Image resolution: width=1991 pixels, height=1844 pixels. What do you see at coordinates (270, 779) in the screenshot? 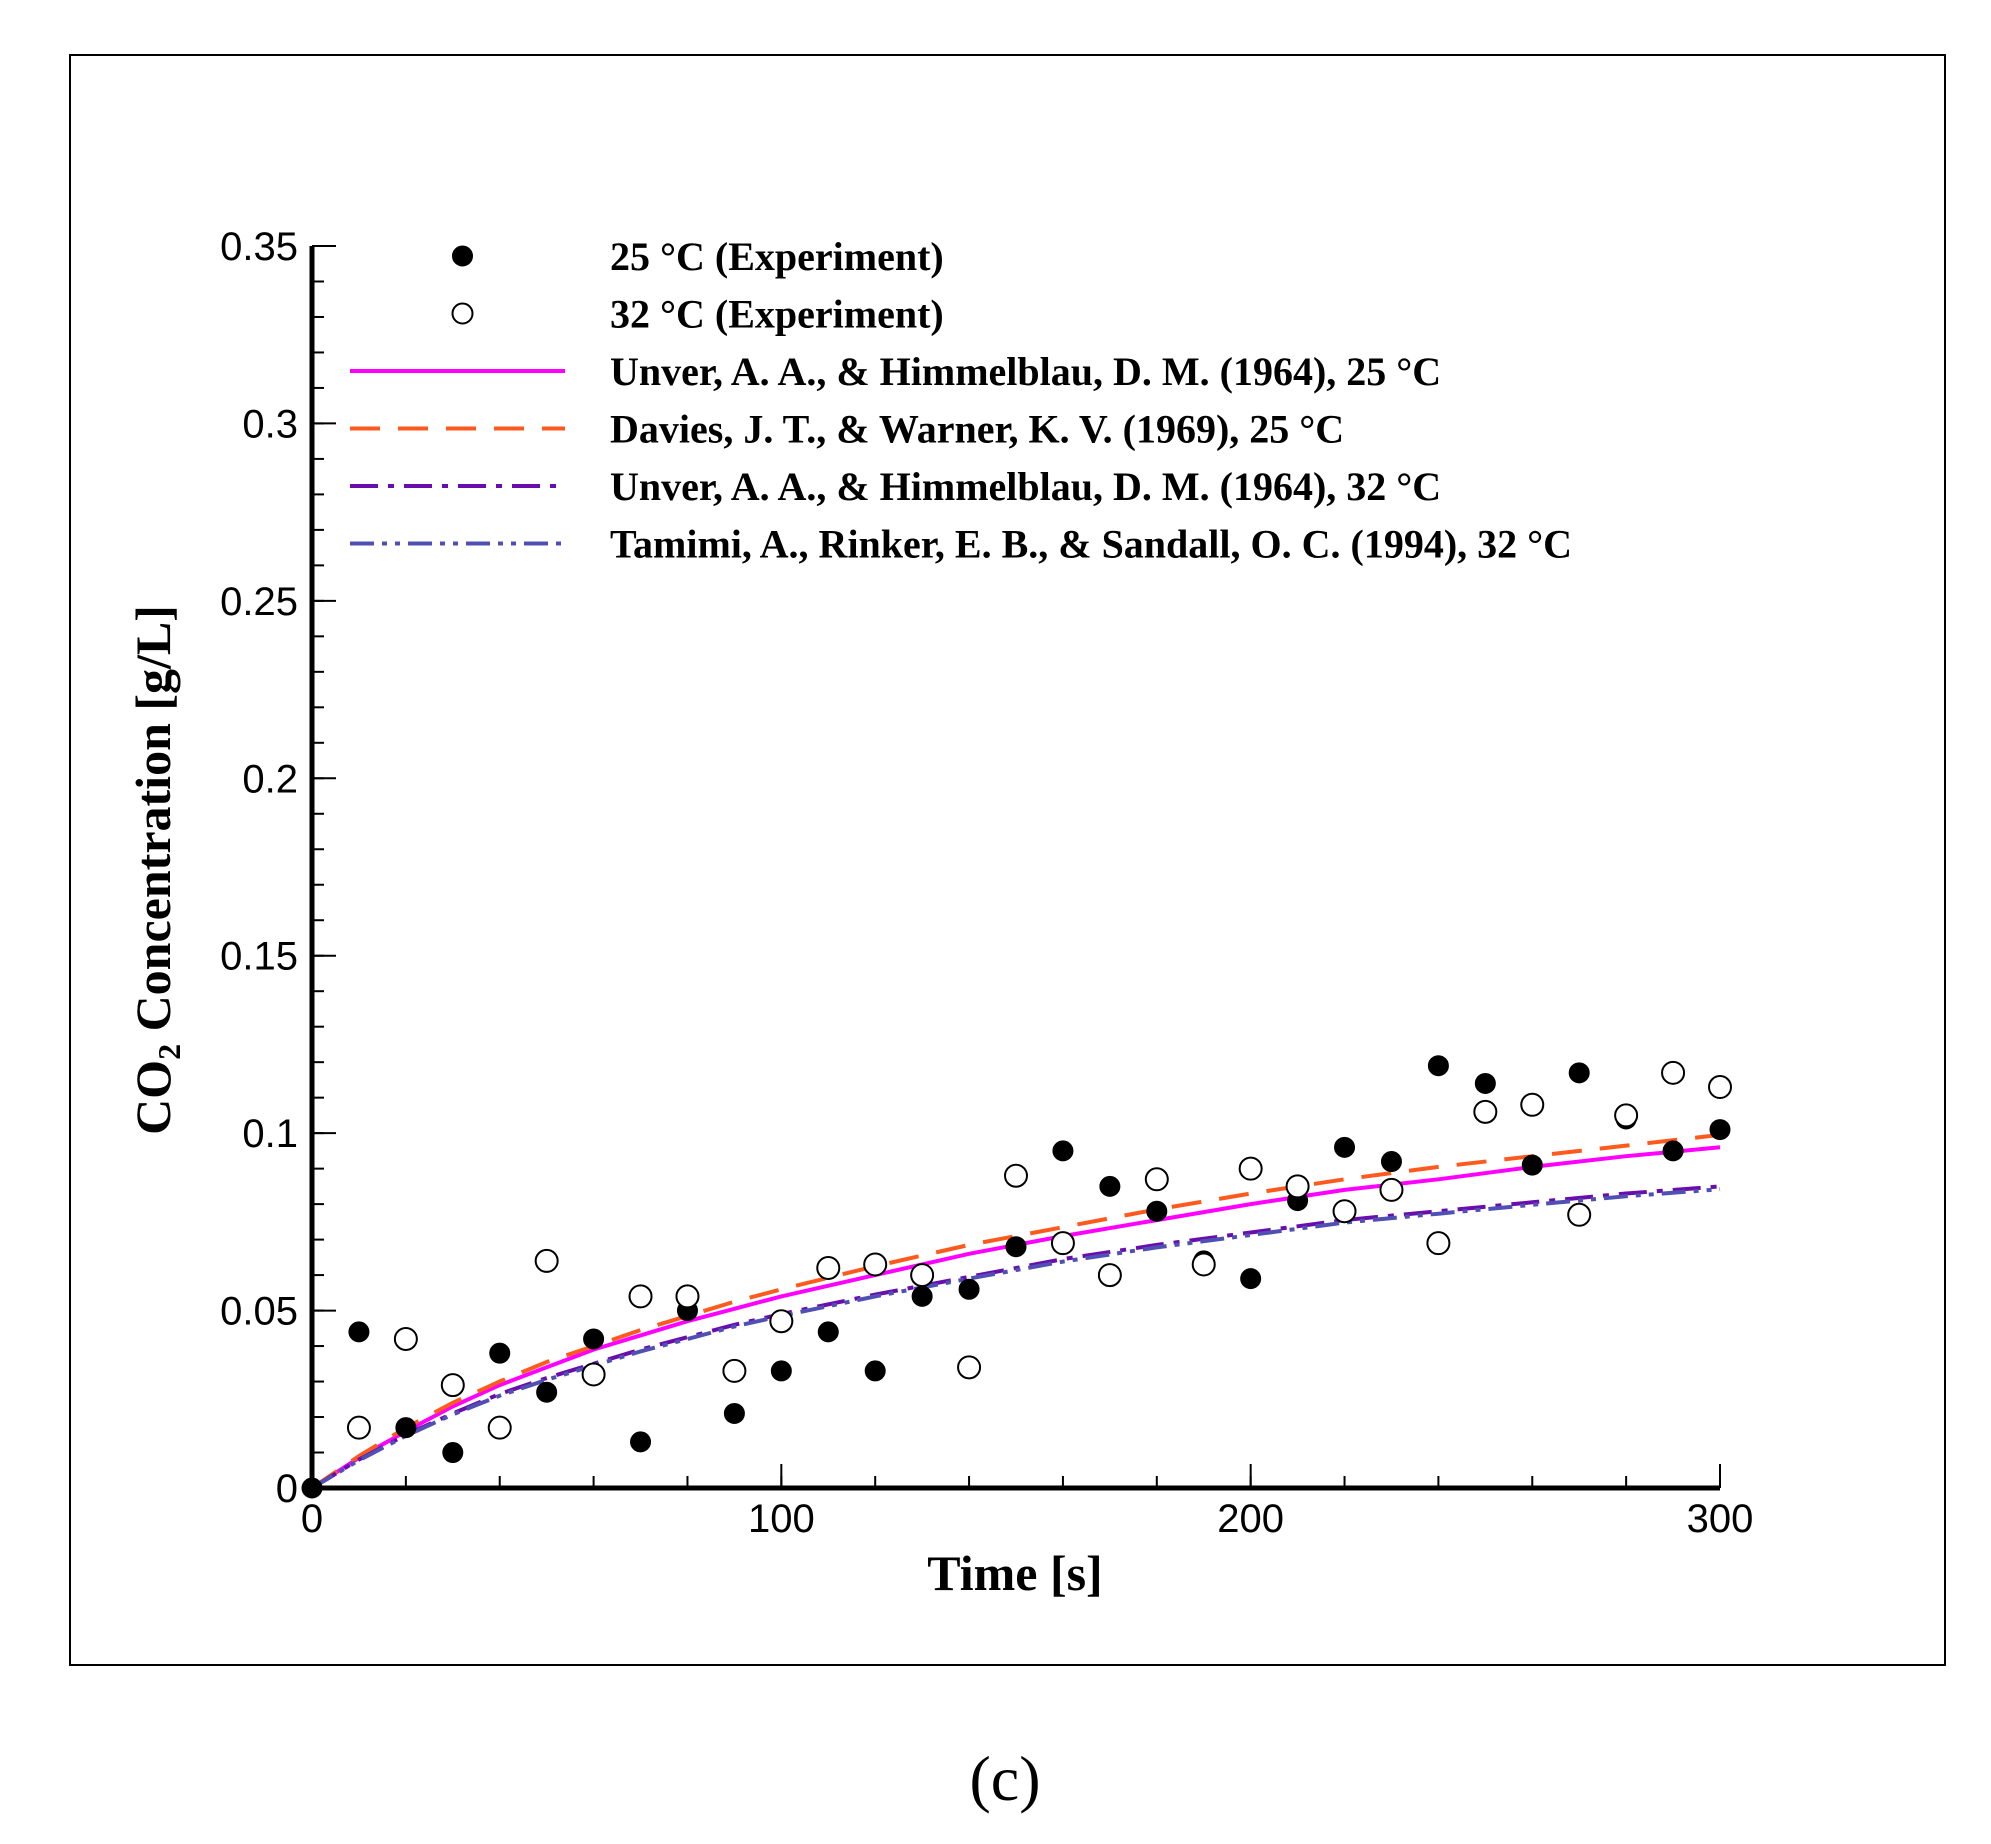
I see `y-tick-label: 0.2` at bounding box center [270, 779].